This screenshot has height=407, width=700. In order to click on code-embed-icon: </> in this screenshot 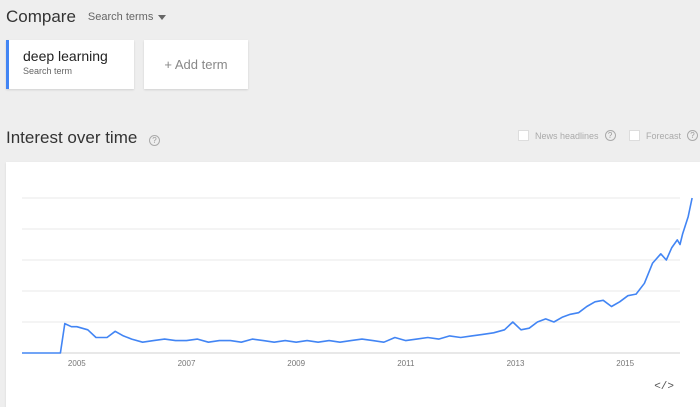, I will do `click(664, 387)`.